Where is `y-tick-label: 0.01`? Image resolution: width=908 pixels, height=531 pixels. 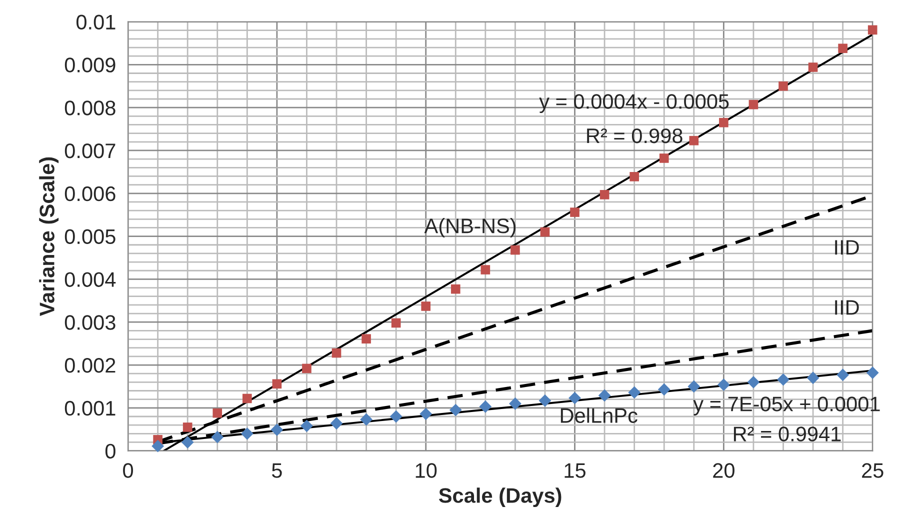
y-tick-label: 0.01 is located at coordinates (96, 22).